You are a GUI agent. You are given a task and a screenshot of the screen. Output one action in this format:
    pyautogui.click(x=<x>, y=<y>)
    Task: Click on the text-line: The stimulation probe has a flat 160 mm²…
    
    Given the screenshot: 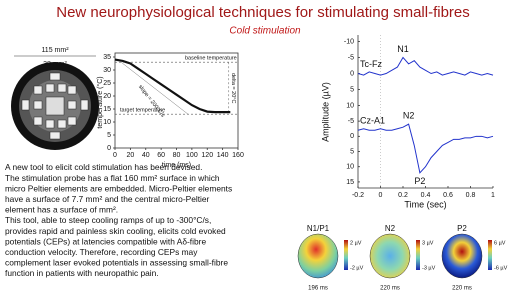 What is the action you would take?
    pyautogui.click(x=112, y=178)
    